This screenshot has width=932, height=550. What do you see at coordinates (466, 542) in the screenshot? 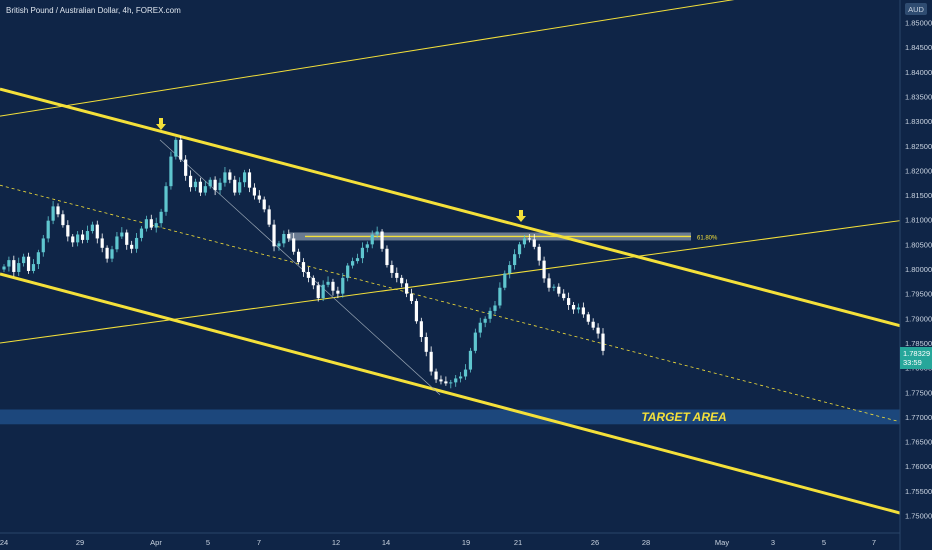
I see `x-tick-label: 19` at bounding box center [466, 542].